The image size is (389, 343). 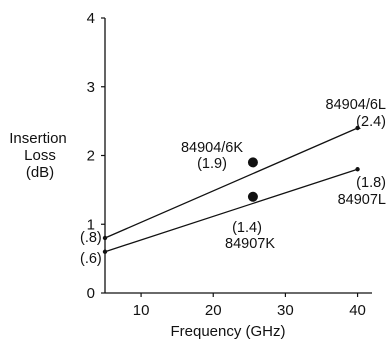 I want to click on start-value-top: (.8), so click(x=91, y=238).